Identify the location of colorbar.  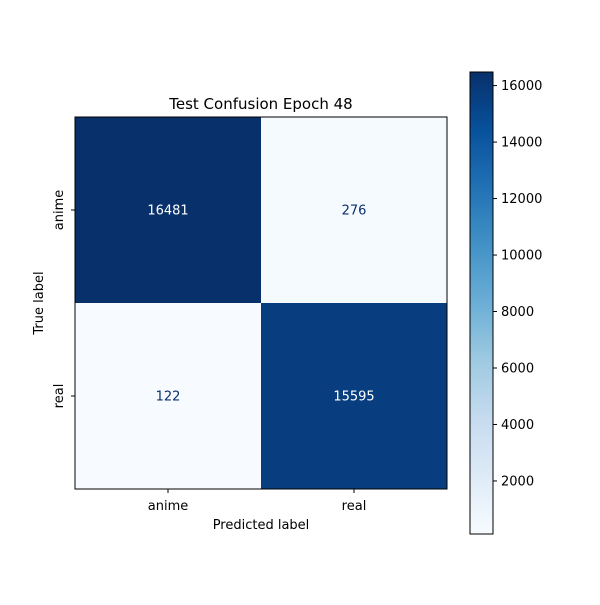
(481, 303).